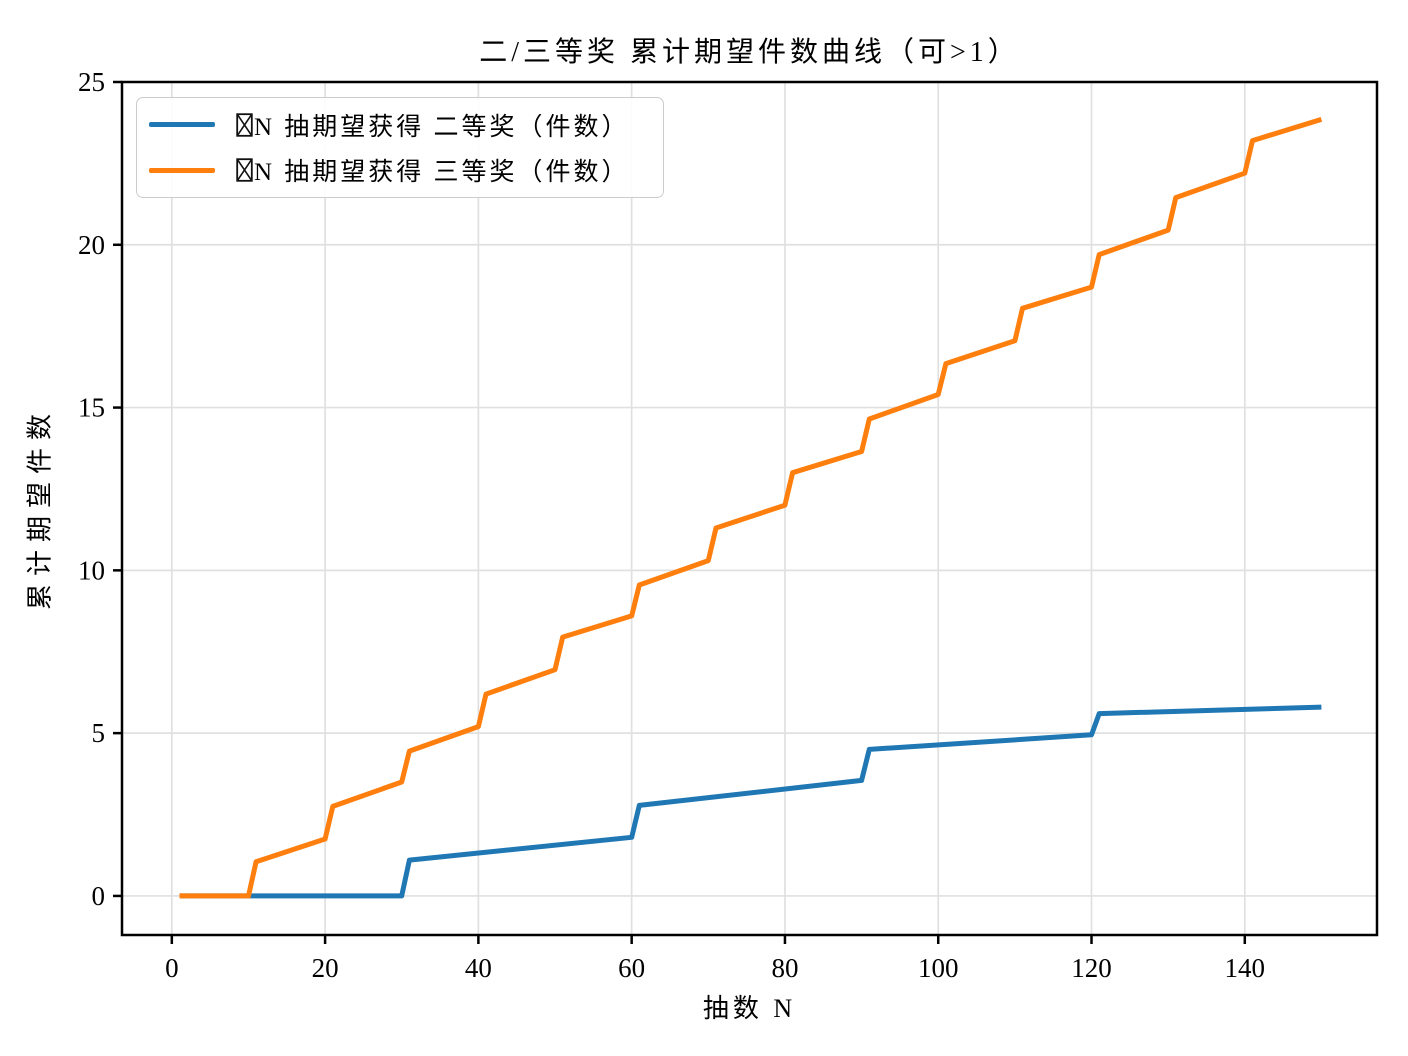  I want to click on legend-line-sample-second-prize, so click(182, 125).